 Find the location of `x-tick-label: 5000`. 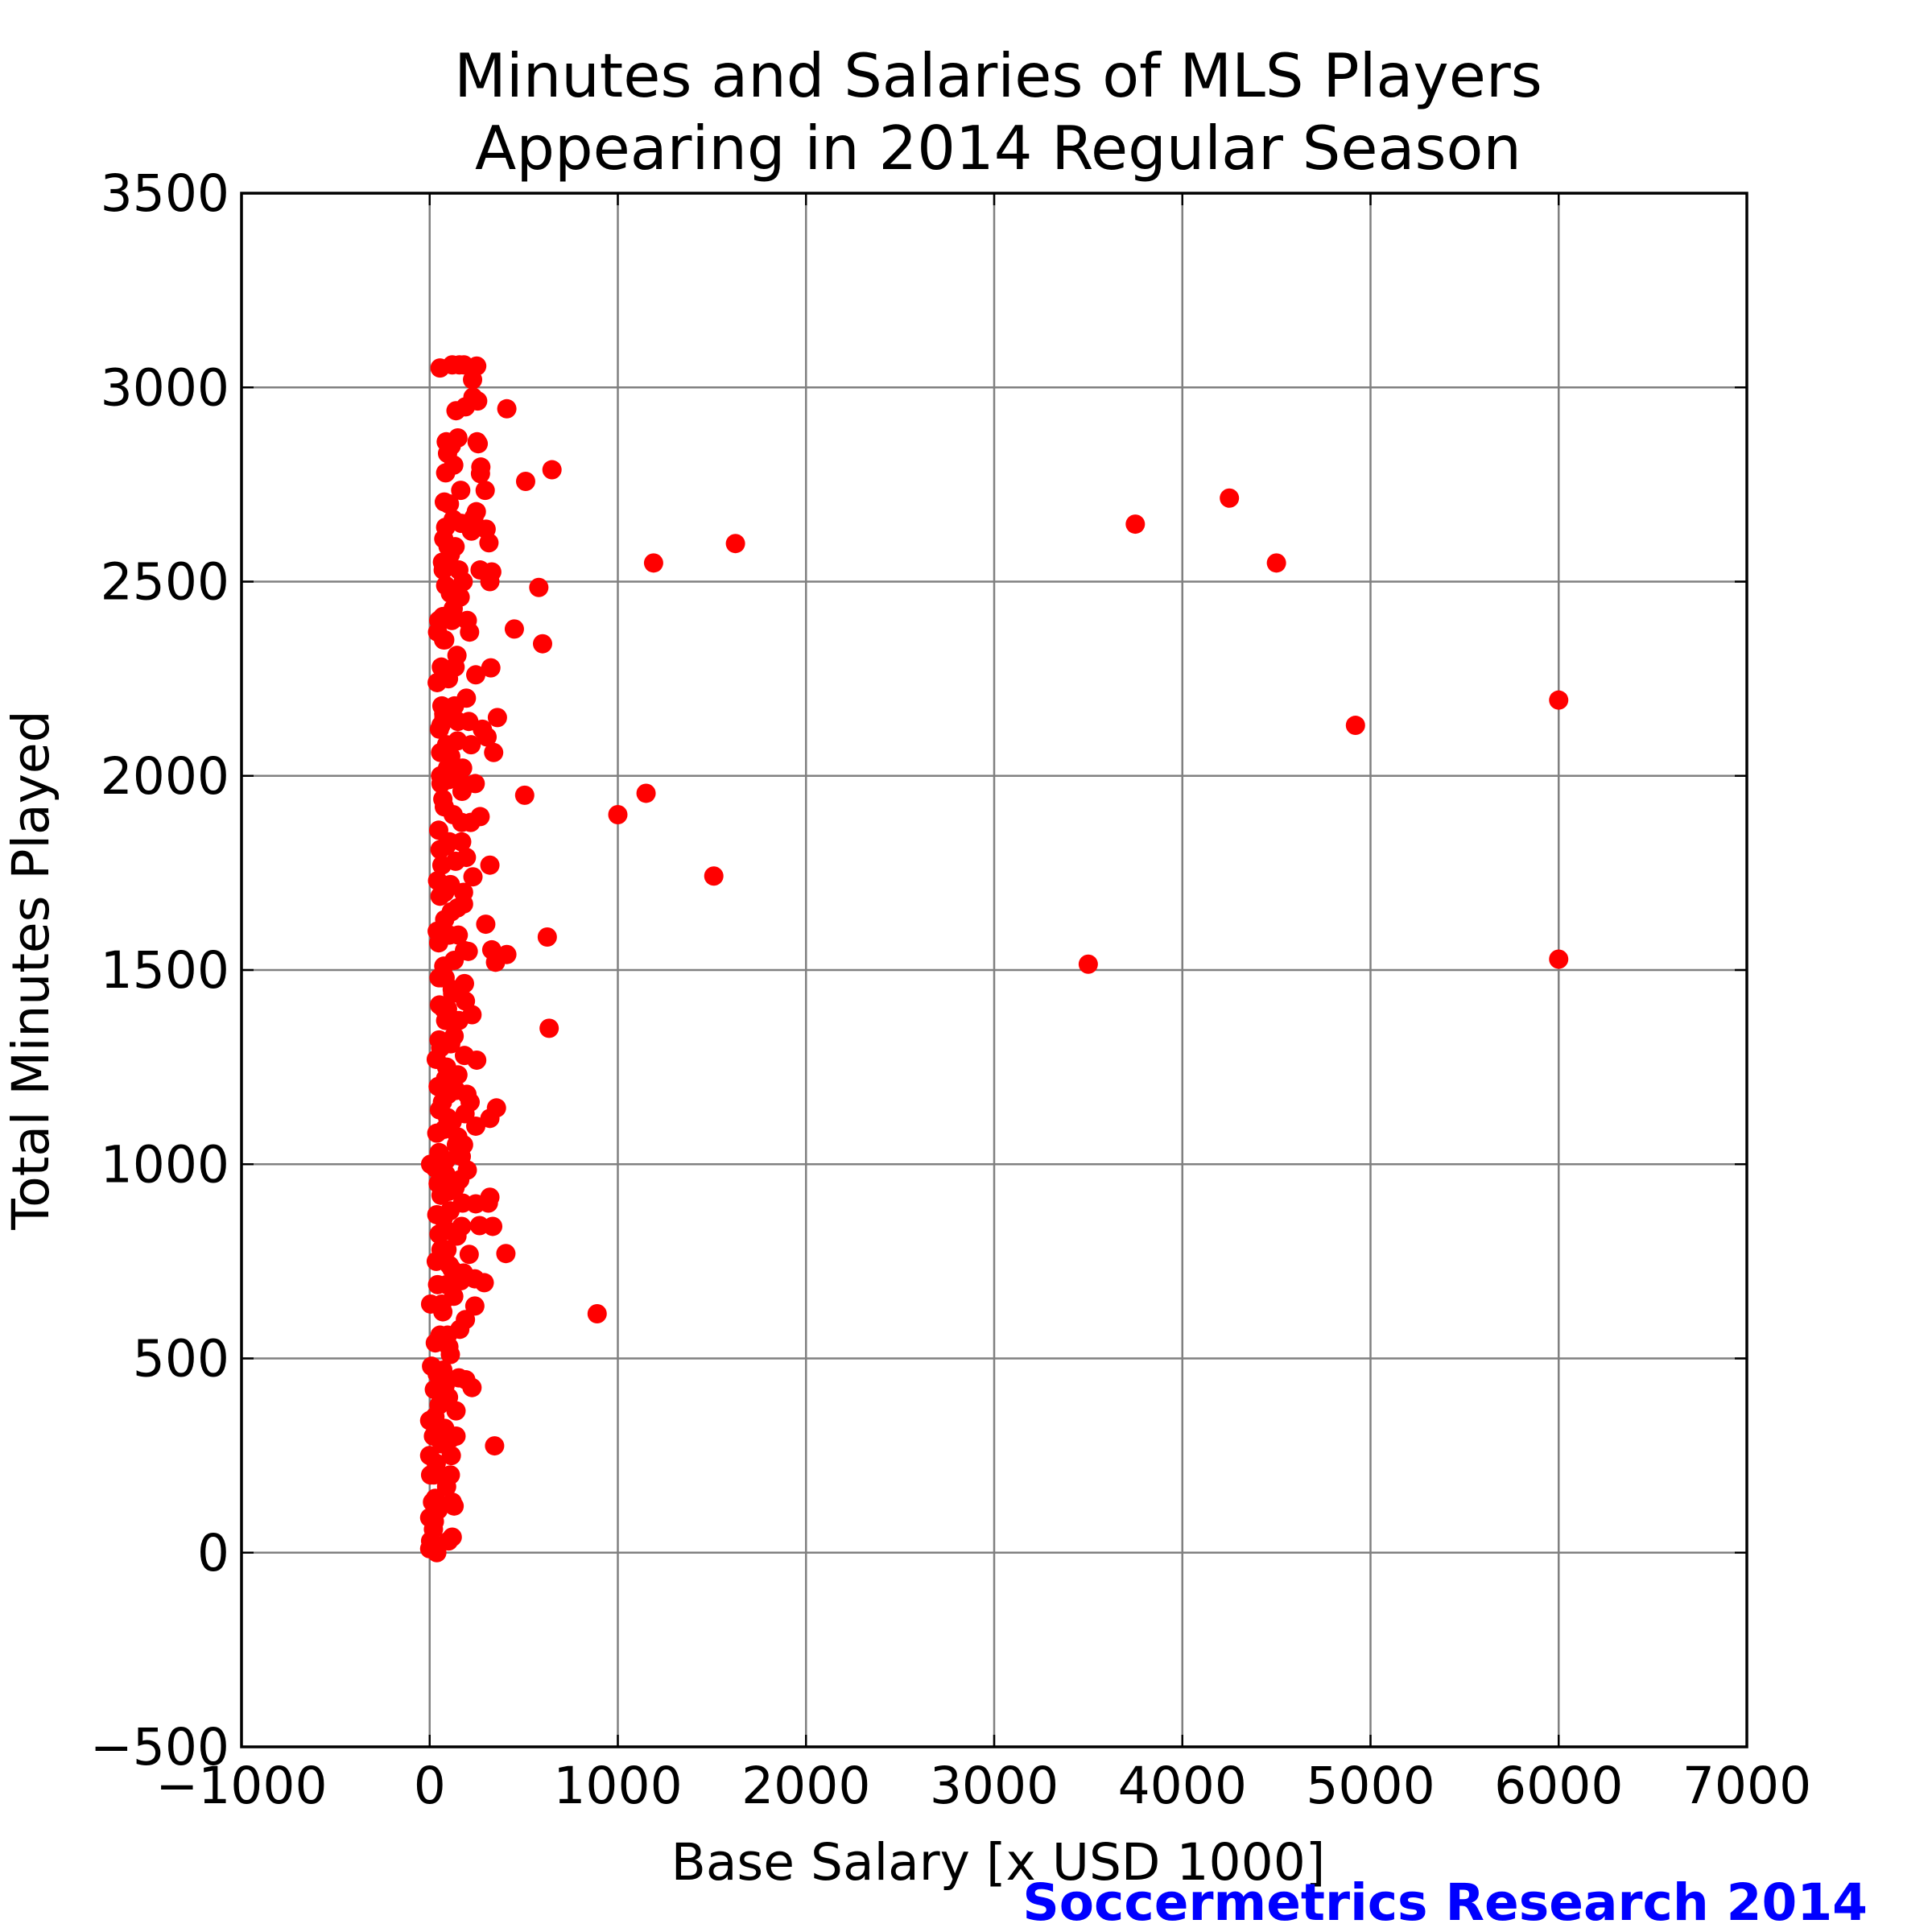

x-tick-label: 5000 is located at coordinates (1370, 1786).